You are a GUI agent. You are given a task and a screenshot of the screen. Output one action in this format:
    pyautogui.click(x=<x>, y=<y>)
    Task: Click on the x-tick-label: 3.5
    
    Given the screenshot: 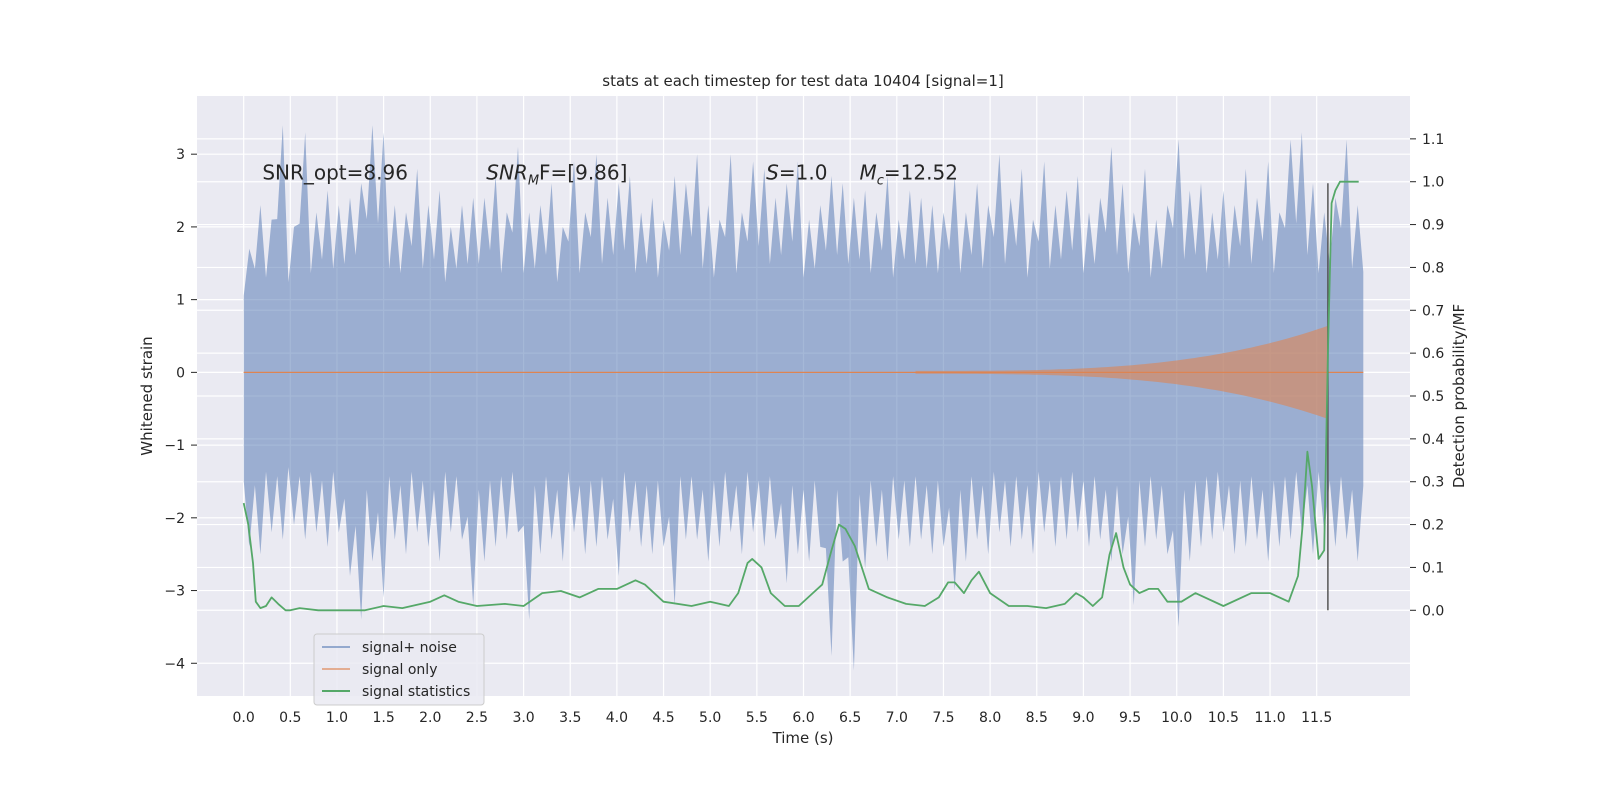 What is the action you would take?
    pyautogui.click(x=570, y=718)
    